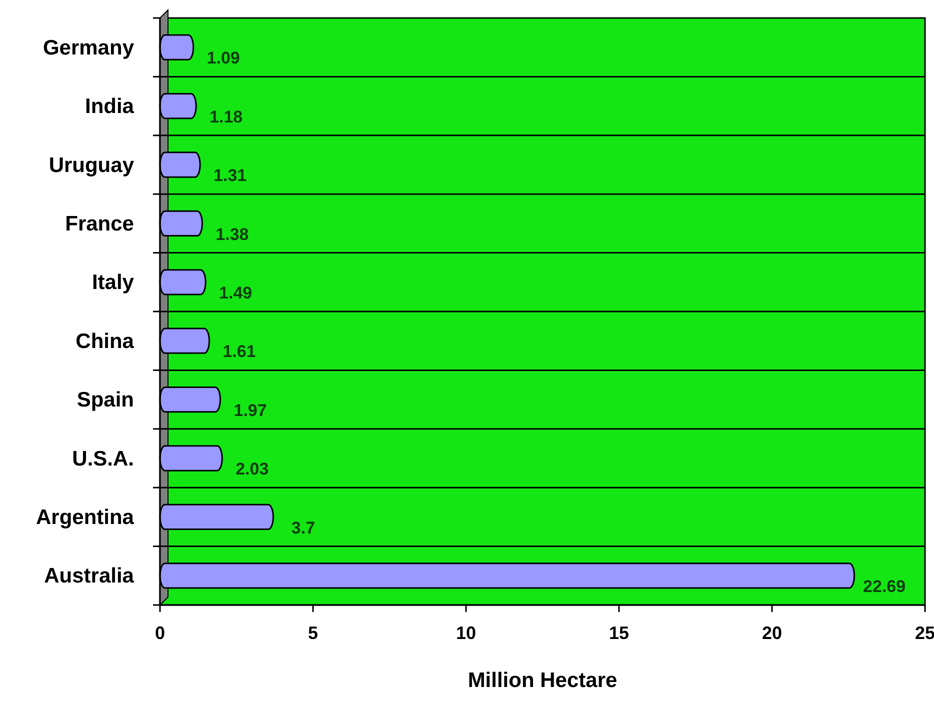 The height and width of the screenshot is (707, 934). I want to click on x-axis-title: Million Hectare, so click(543, 680).